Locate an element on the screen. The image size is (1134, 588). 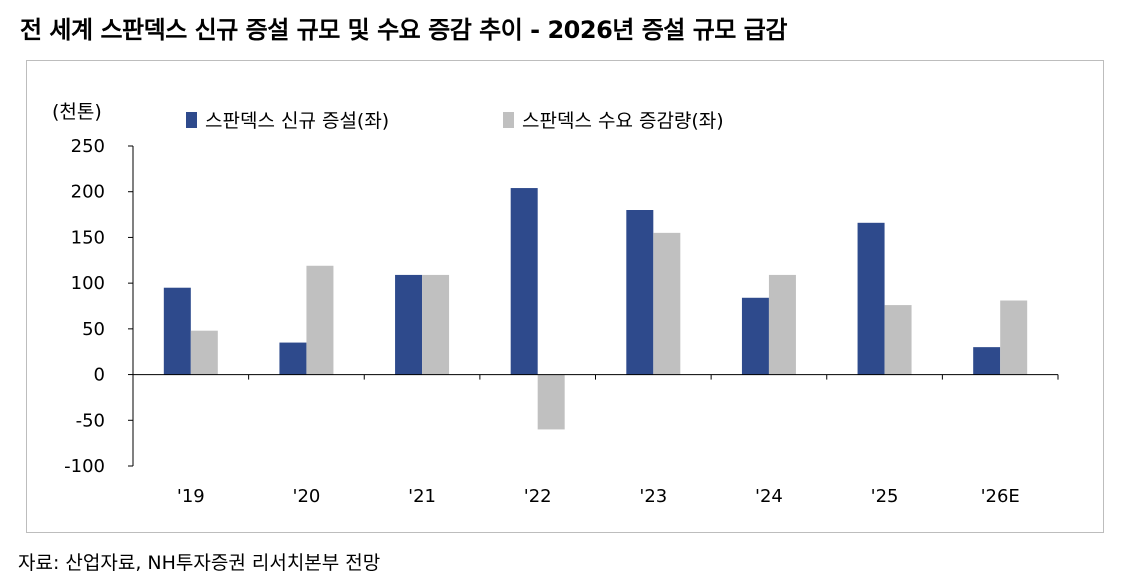
legend-swatch-series2 is located at coordinates (508, 119).